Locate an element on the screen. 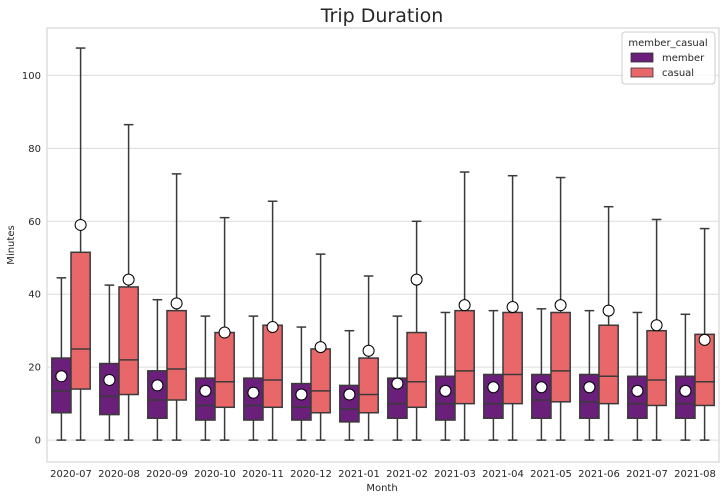 The width and height of the screenshot is (723, 501). x-tick-label: 2020-11 is located at coordinates (263, 474).